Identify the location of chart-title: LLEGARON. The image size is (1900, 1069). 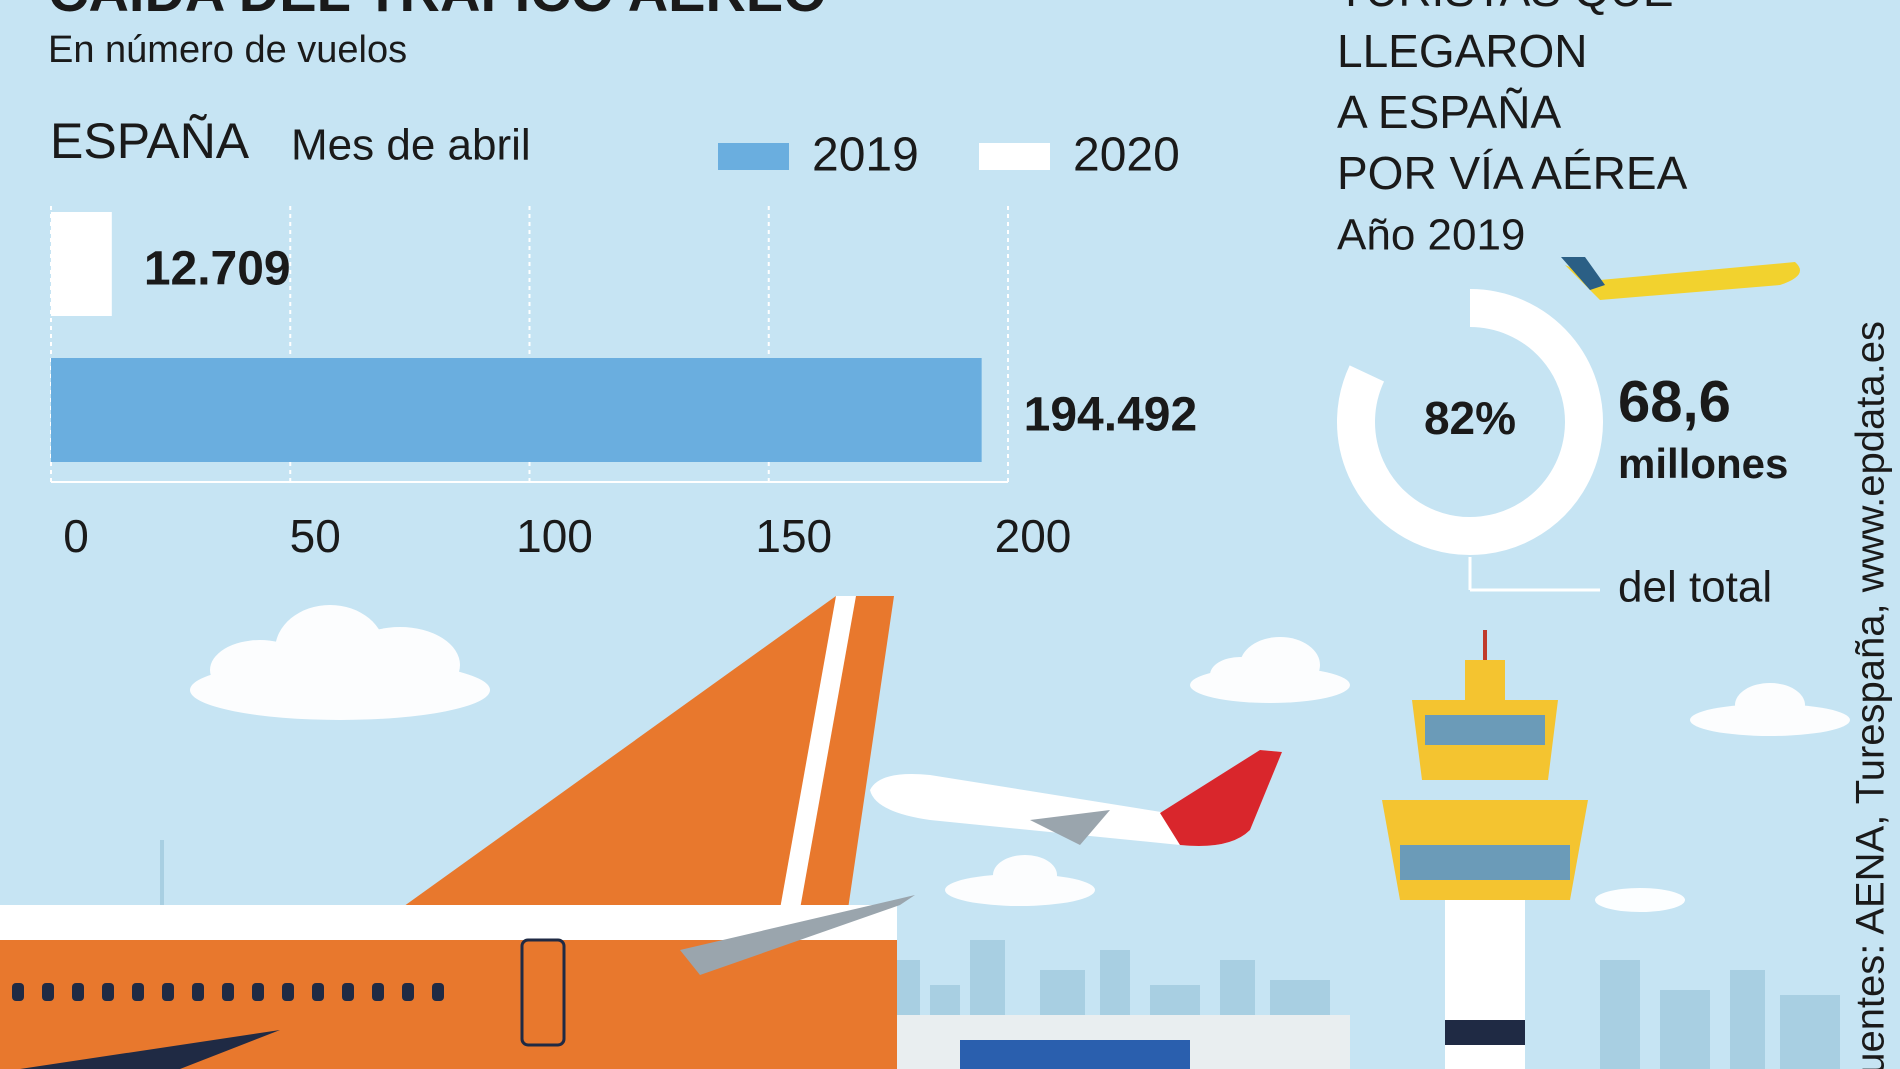
(1462, 51).